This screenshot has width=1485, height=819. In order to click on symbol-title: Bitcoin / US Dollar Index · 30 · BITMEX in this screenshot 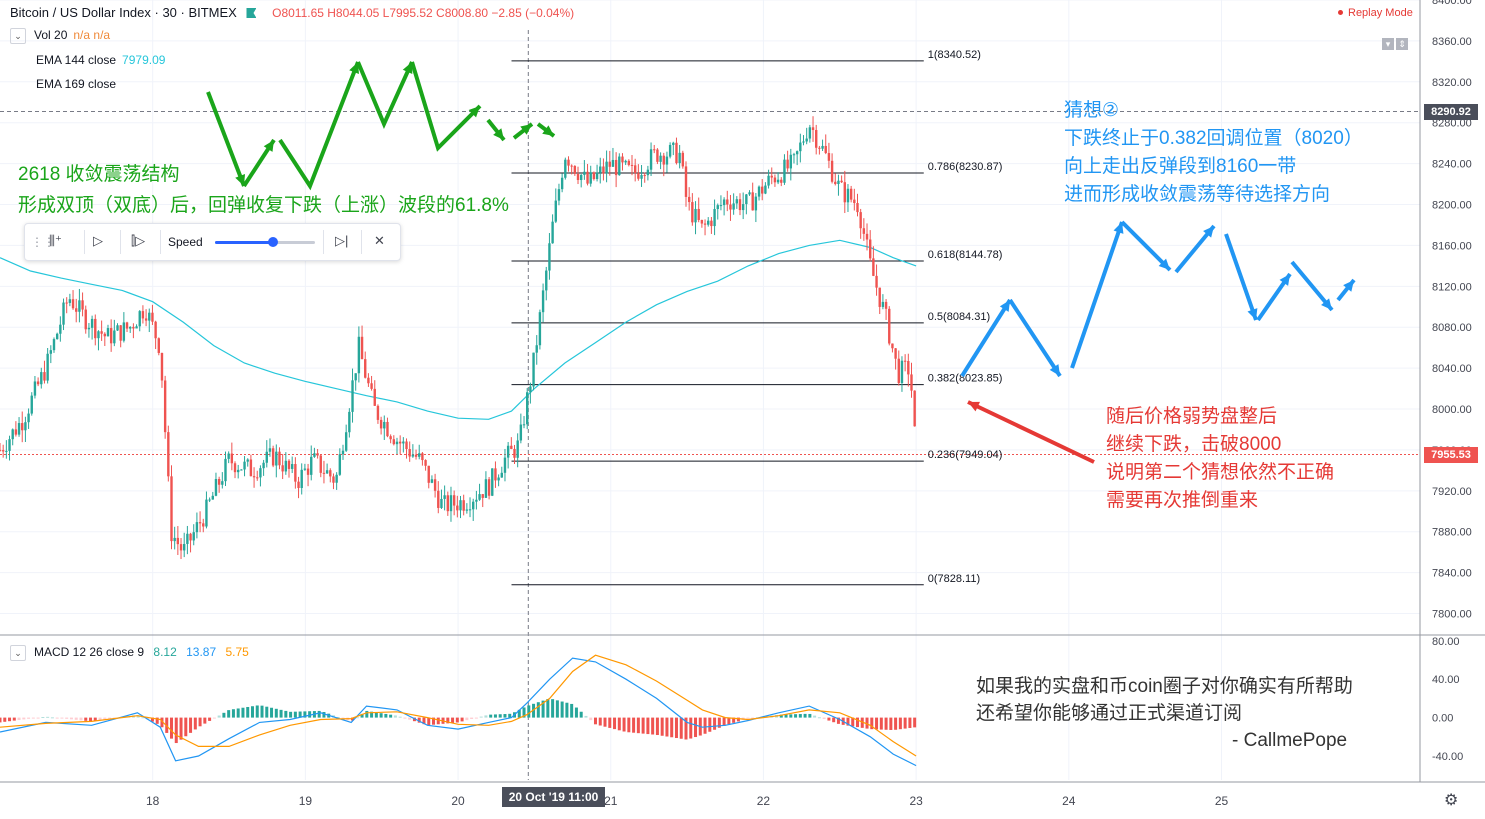, I will do `click(123, 12)`.